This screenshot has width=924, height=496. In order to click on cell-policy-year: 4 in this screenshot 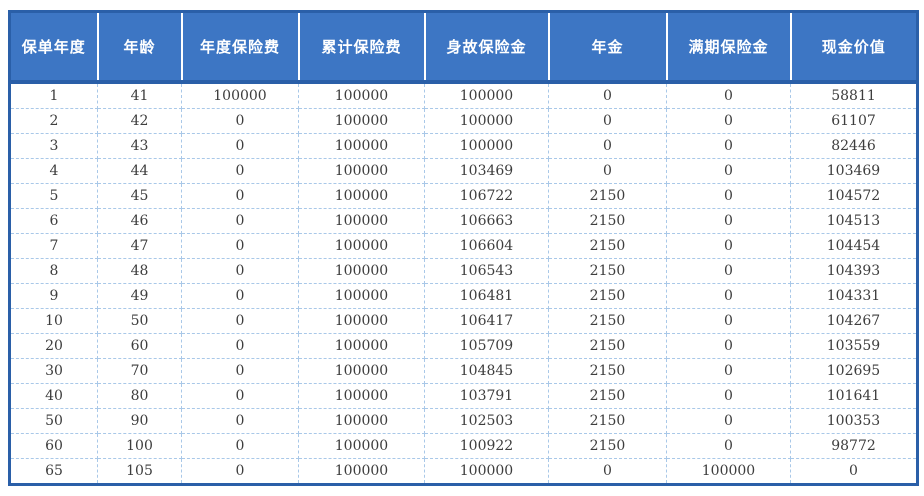, I will do `click(53, 171)`.